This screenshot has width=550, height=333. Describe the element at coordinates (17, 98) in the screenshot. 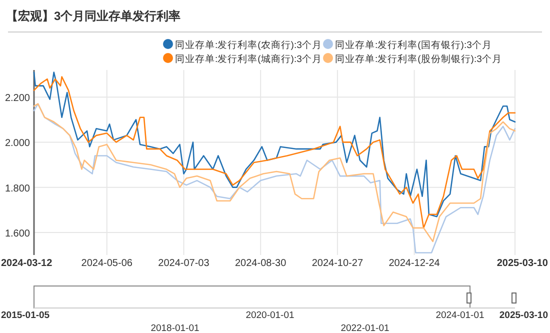

I see `y-tick-label: 2.200` at that location.